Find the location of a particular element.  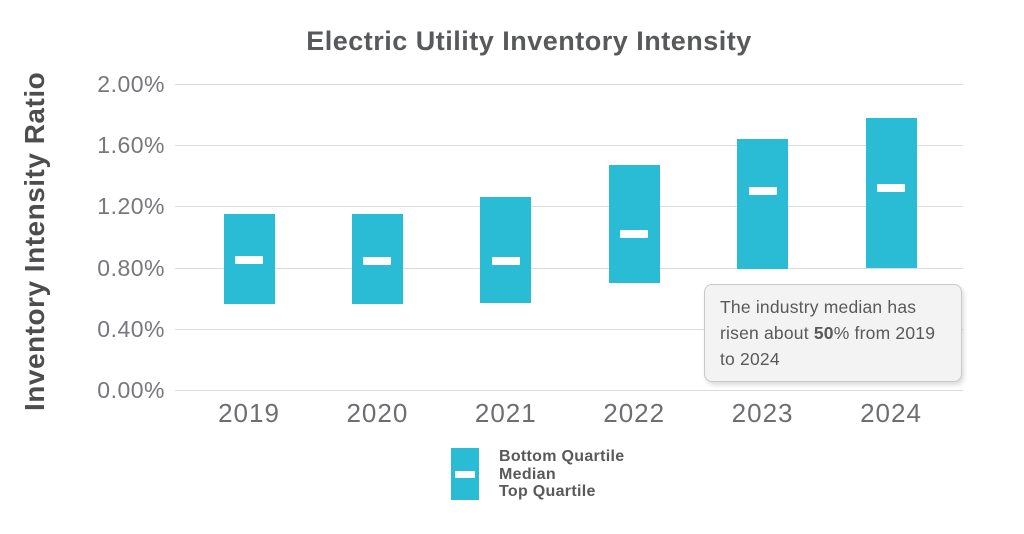

legend-labels: Bottom Quartile Median Top Quartile is located at coordinates (561, 474).